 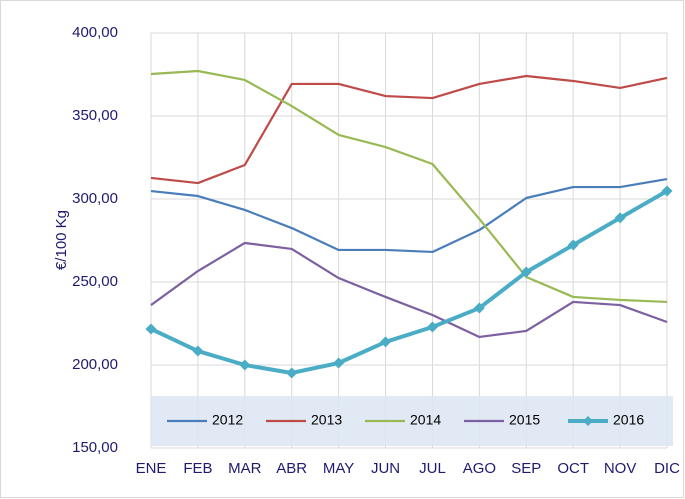 I want to click on x-tick-label: FEB, so click(x=197, y=468).